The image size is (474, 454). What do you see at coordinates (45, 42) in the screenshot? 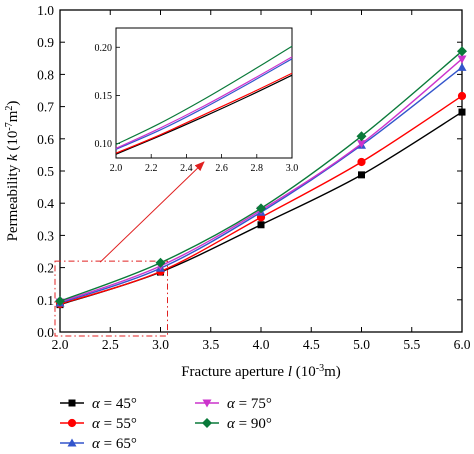
I see `y-tick-label: 0.9` at bounding box center [45, 42].